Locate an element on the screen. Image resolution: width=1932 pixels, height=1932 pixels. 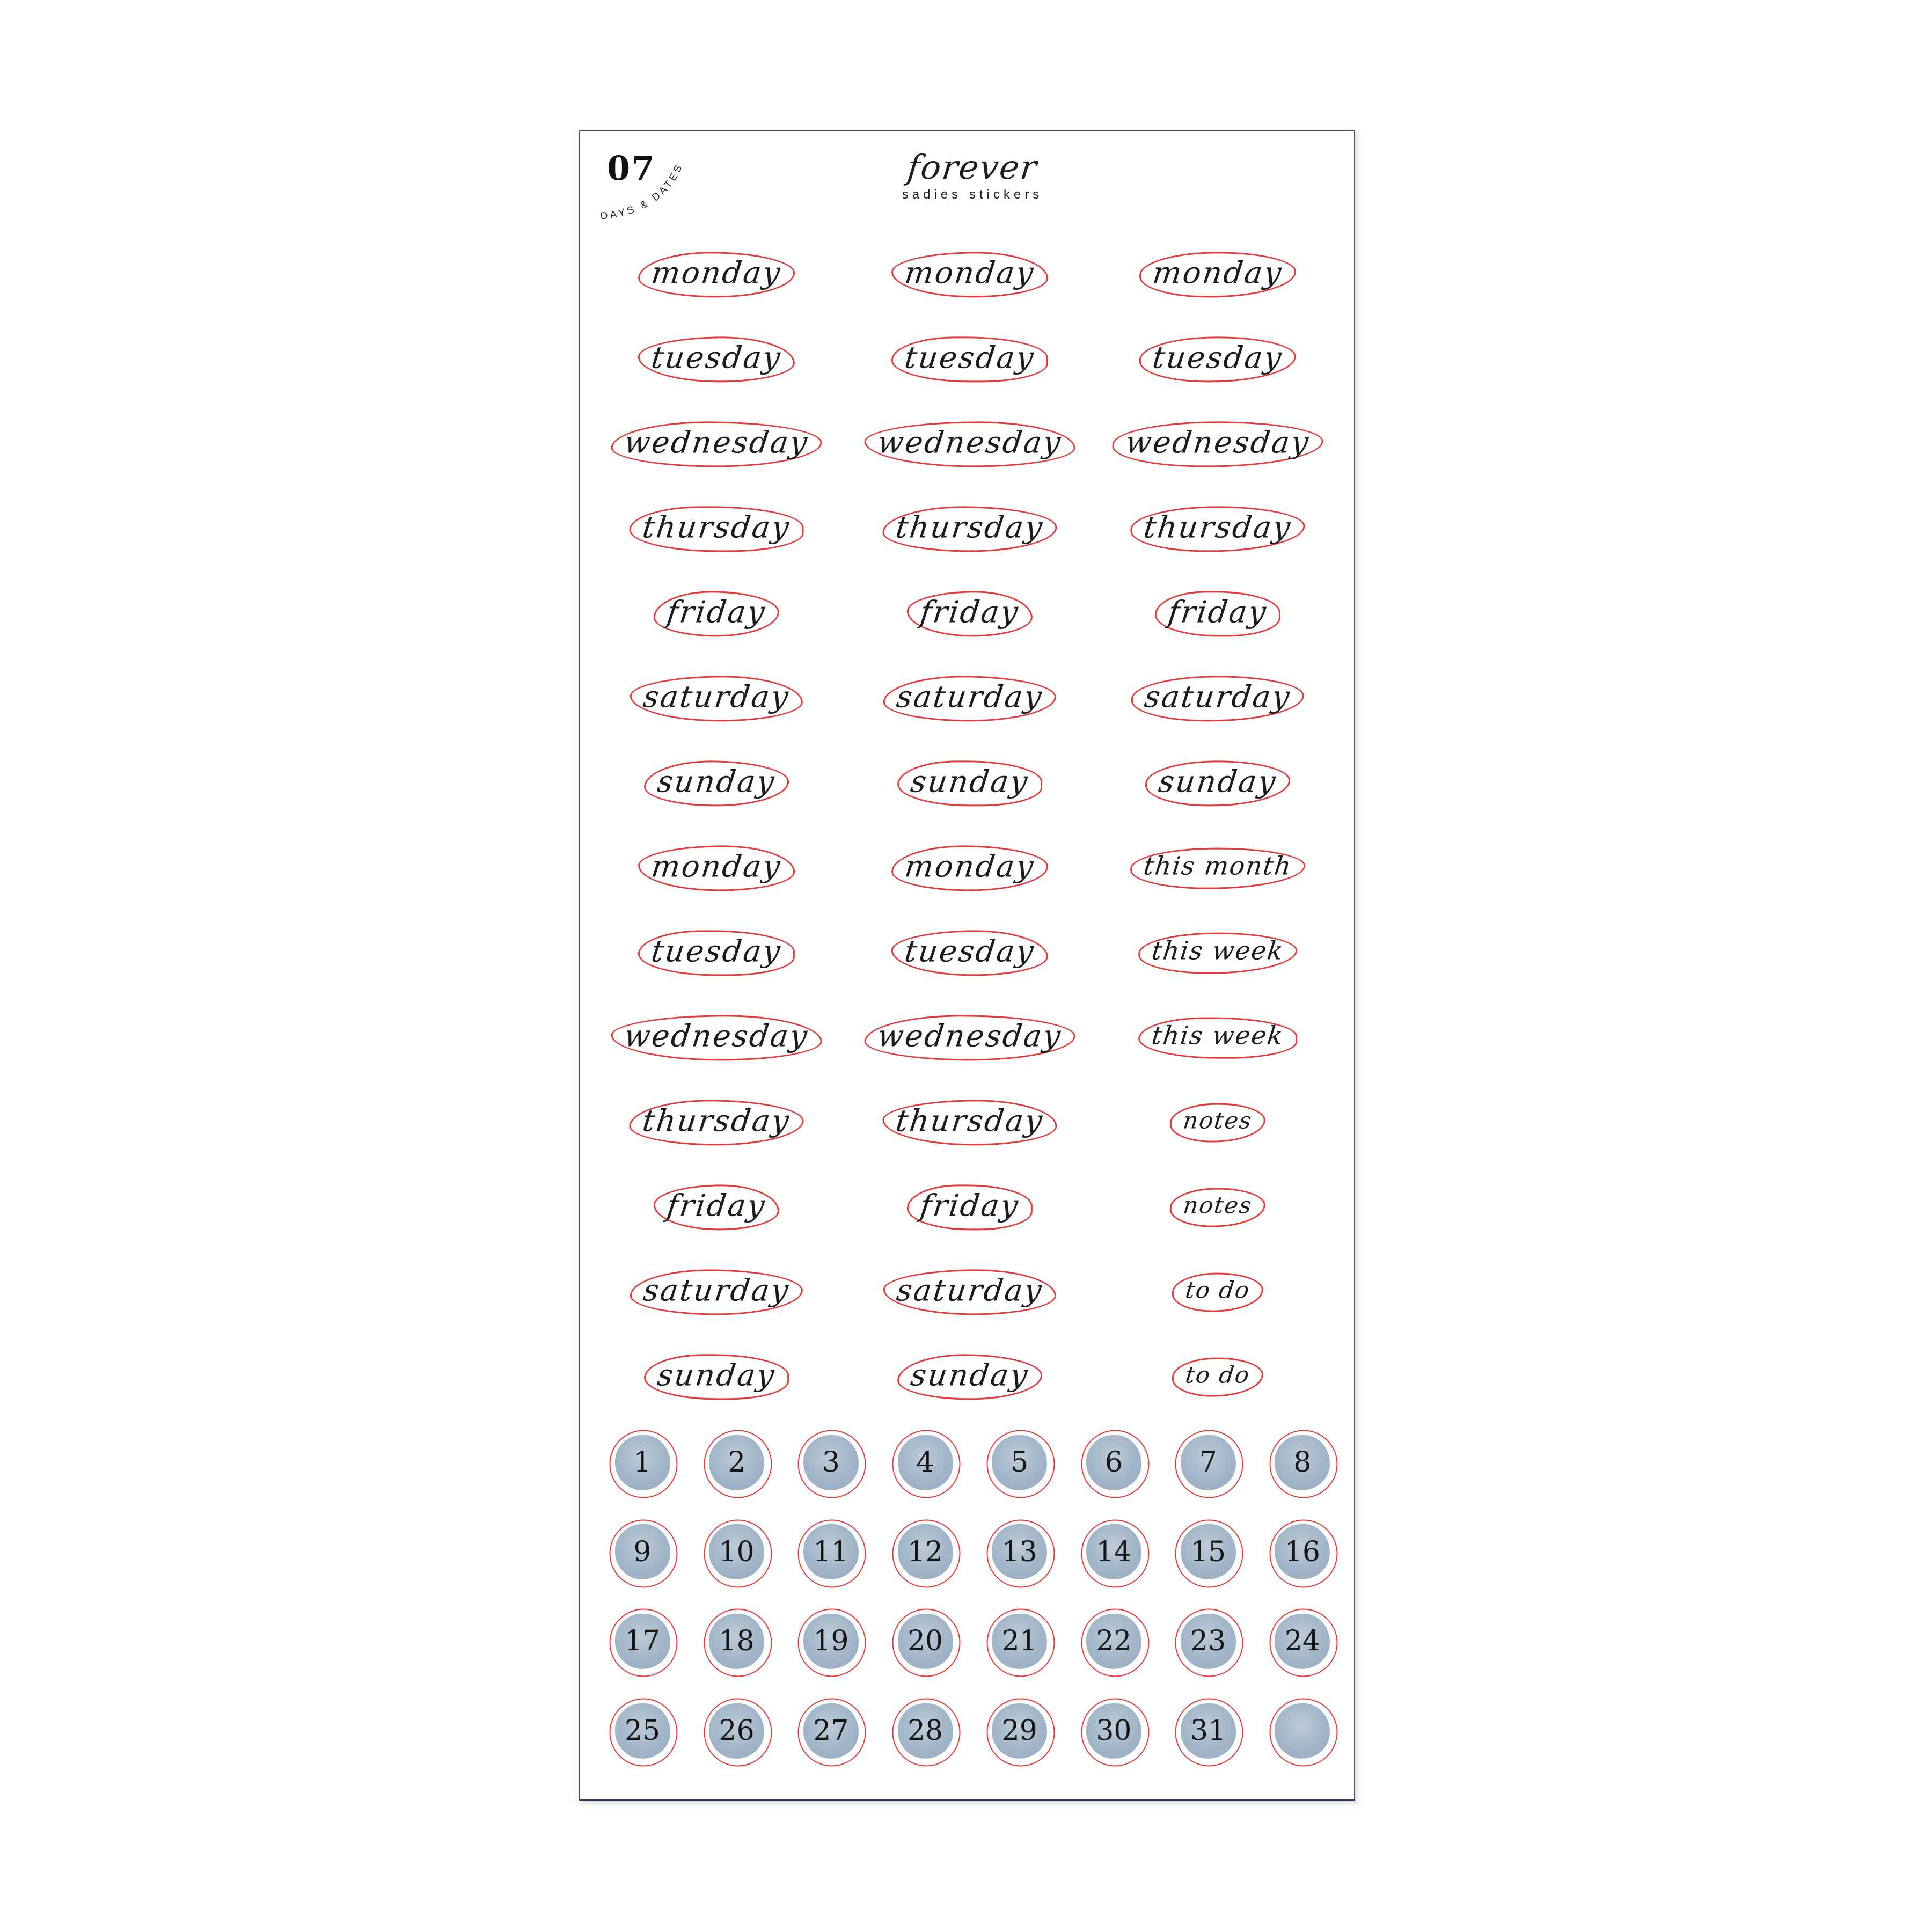
word-sticker-tuesday: tuesday is located at coordinates (716, 953).